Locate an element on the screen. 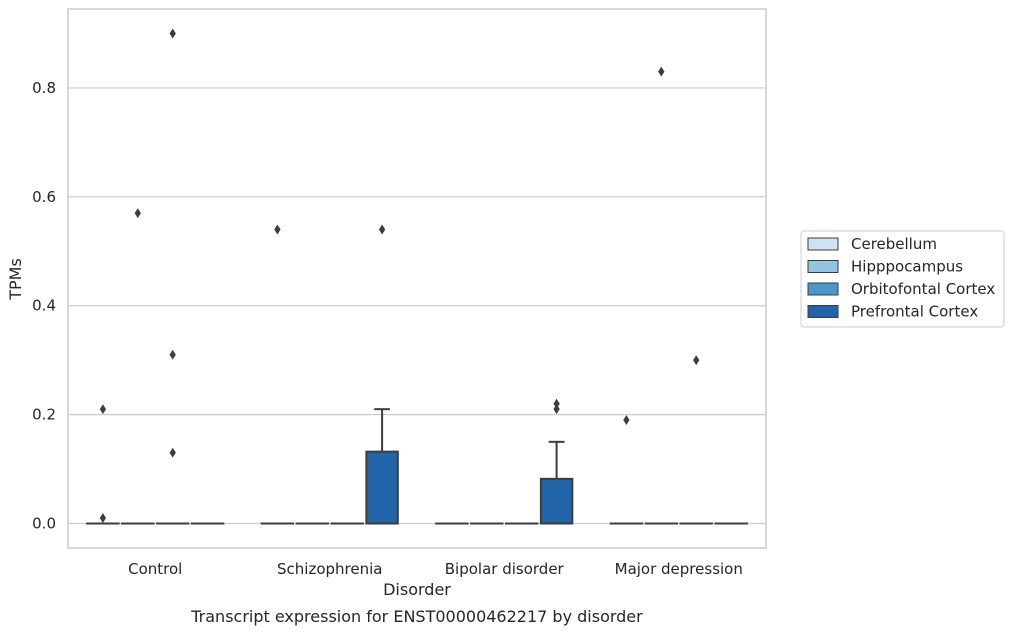 This screenshot has width=1014, height=634. y-tick-label: 0.6 is located at coordinates (44, 197).